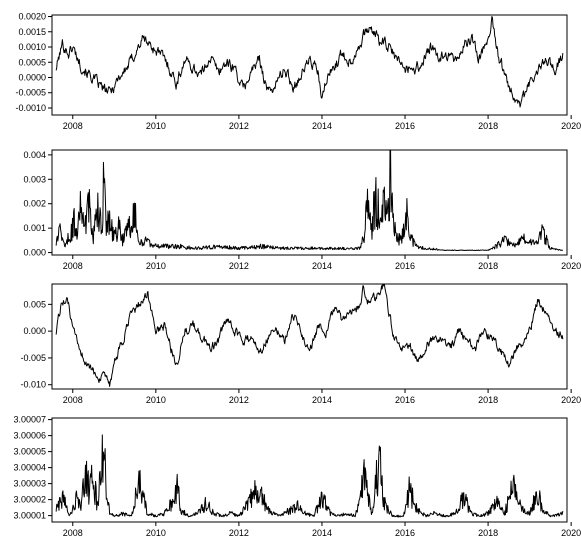 The image size is (581, 558). Describe the element at coordinates (30, 93) in the screenshot. I see `y-tick-label: -0.0005` at that location.